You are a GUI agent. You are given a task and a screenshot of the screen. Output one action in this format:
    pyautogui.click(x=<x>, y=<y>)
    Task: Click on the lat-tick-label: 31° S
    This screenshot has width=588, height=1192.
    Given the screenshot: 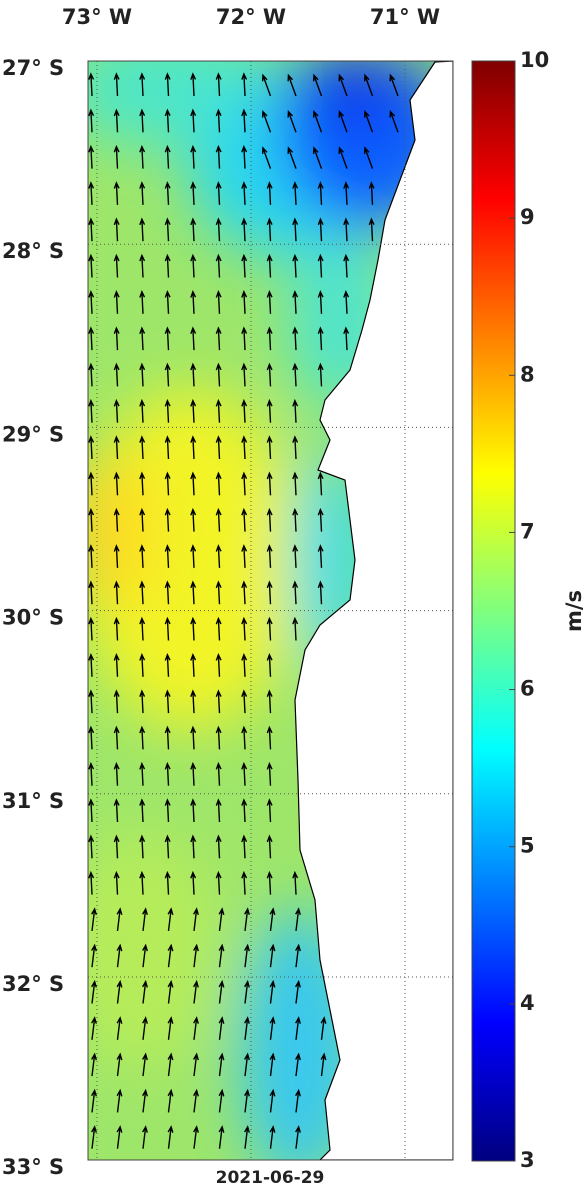 What is the action you would take?
    pyautogui.click(x=33, y=801)
    